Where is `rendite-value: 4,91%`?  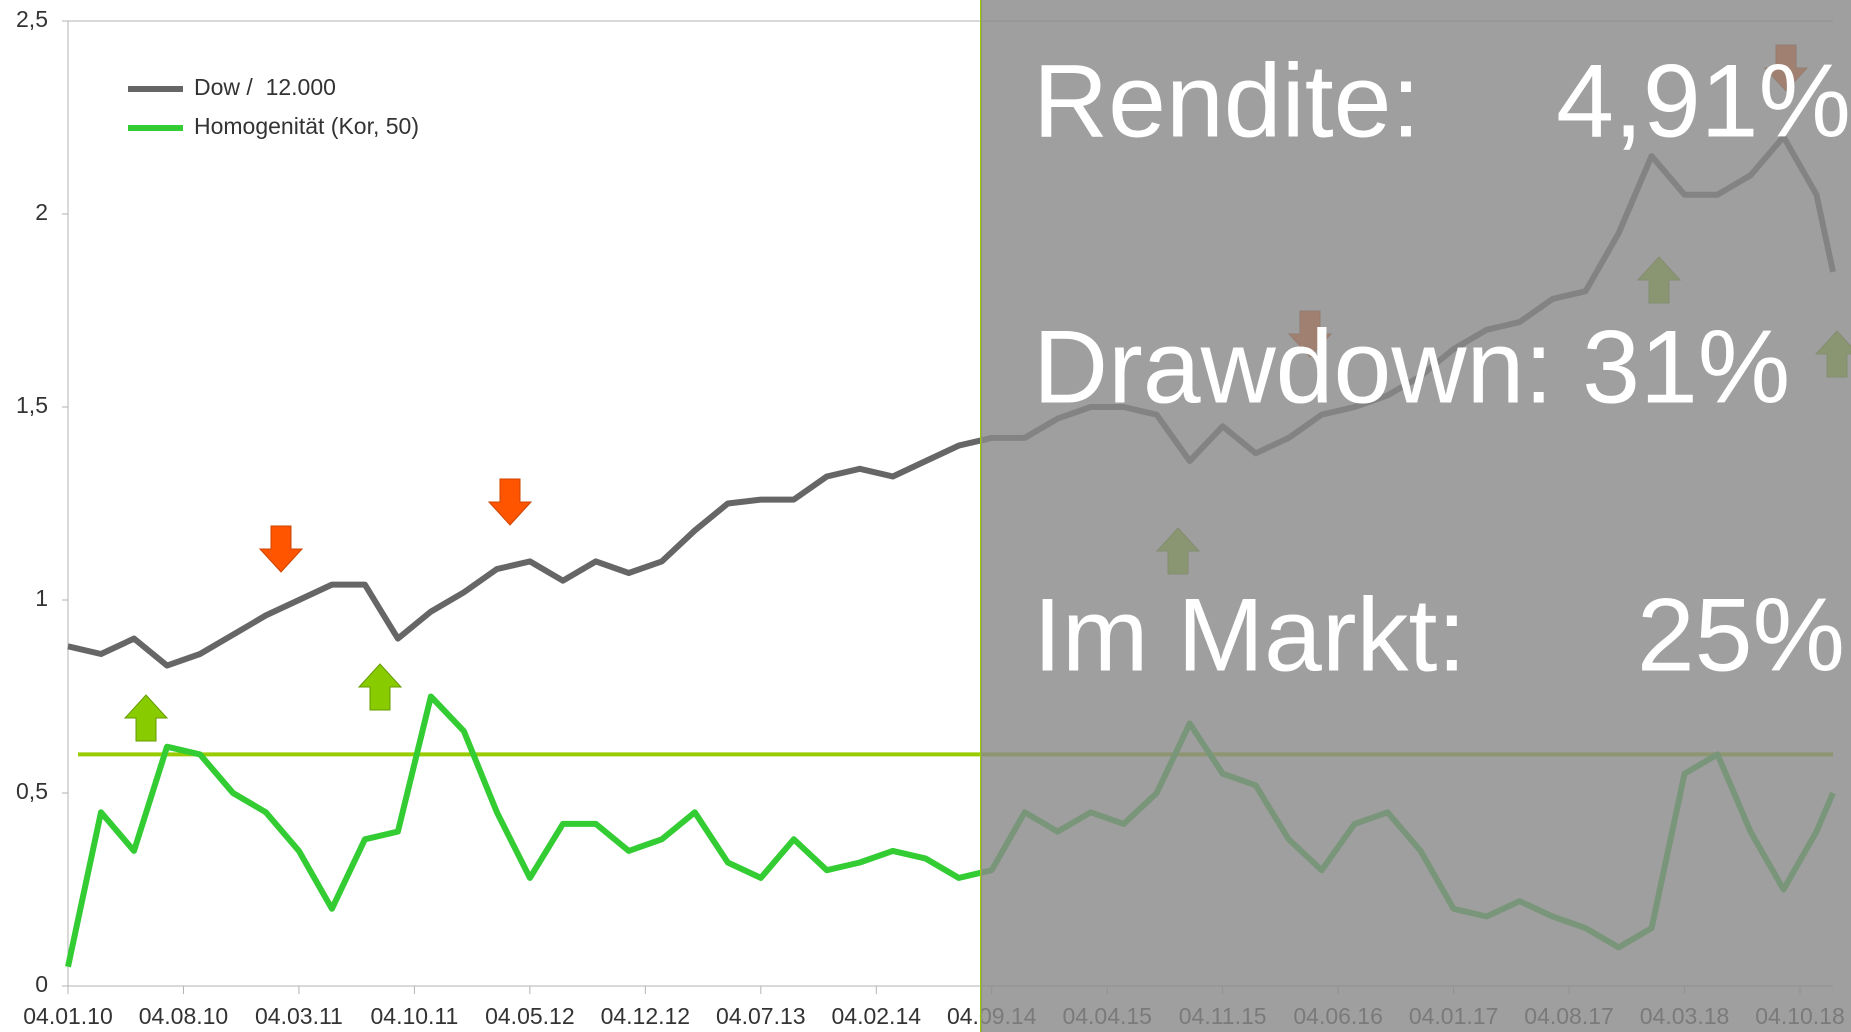 rendite-value: 4,91% is located at coordinates (1703, 101).